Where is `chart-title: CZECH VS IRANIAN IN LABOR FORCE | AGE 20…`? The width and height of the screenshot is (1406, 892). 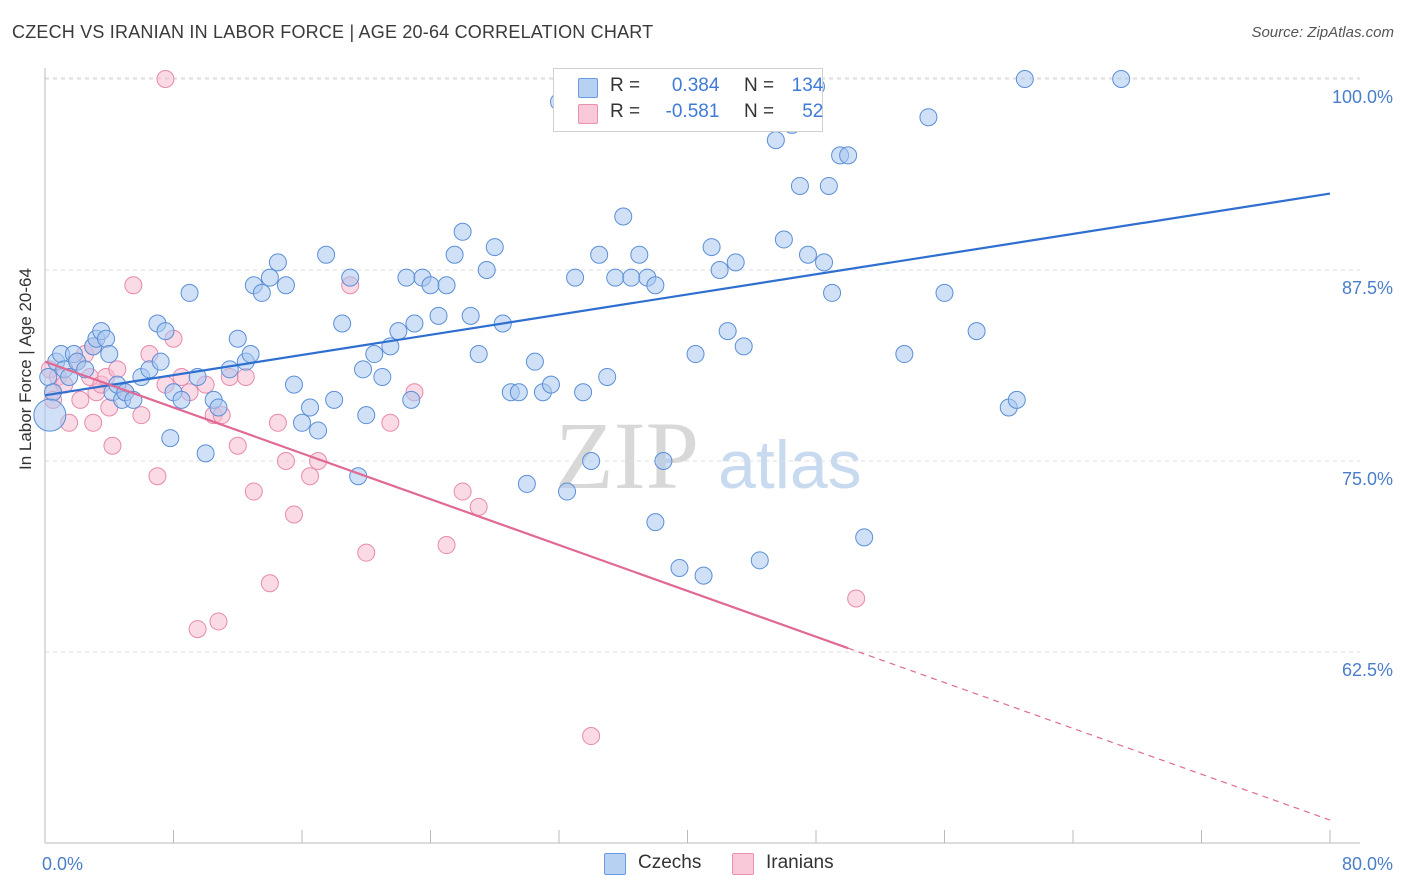
chart-title: CZECH VS IRANIAN IN LABOR FORCE | AGE 20… is located at coordinates (333, 32).